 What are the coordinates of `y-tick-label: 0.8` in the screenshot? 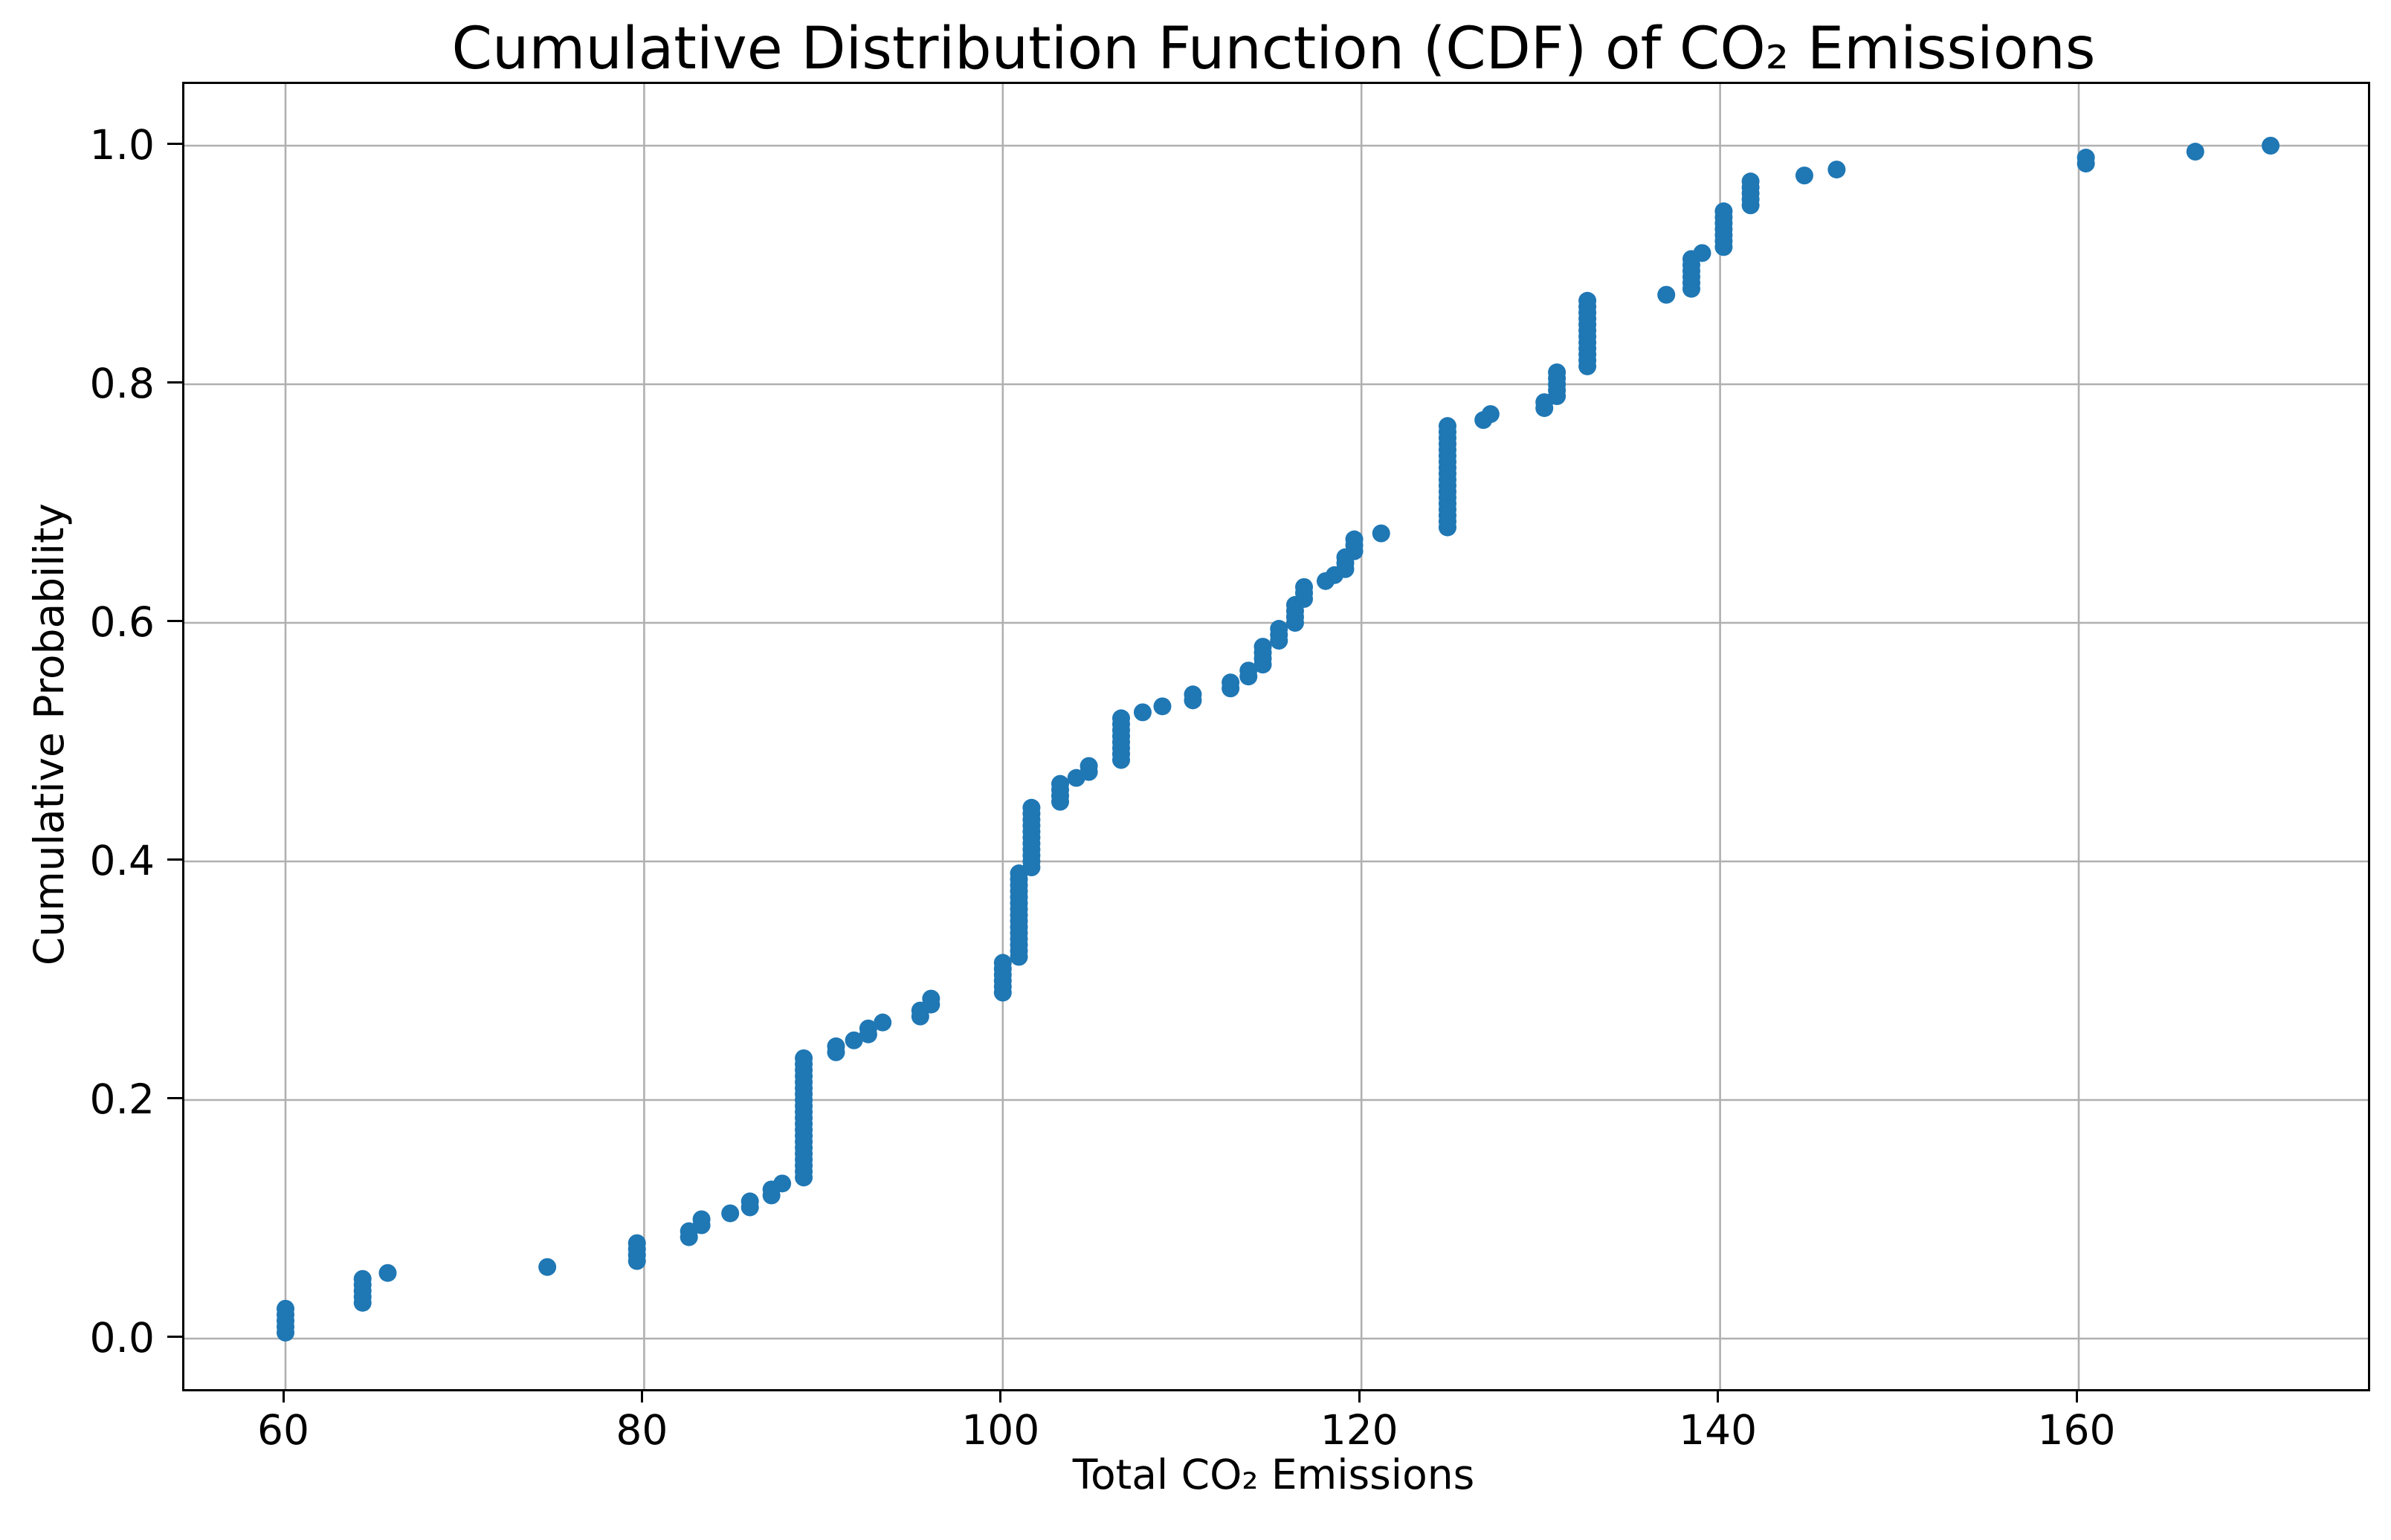 It's located at (122, 383).